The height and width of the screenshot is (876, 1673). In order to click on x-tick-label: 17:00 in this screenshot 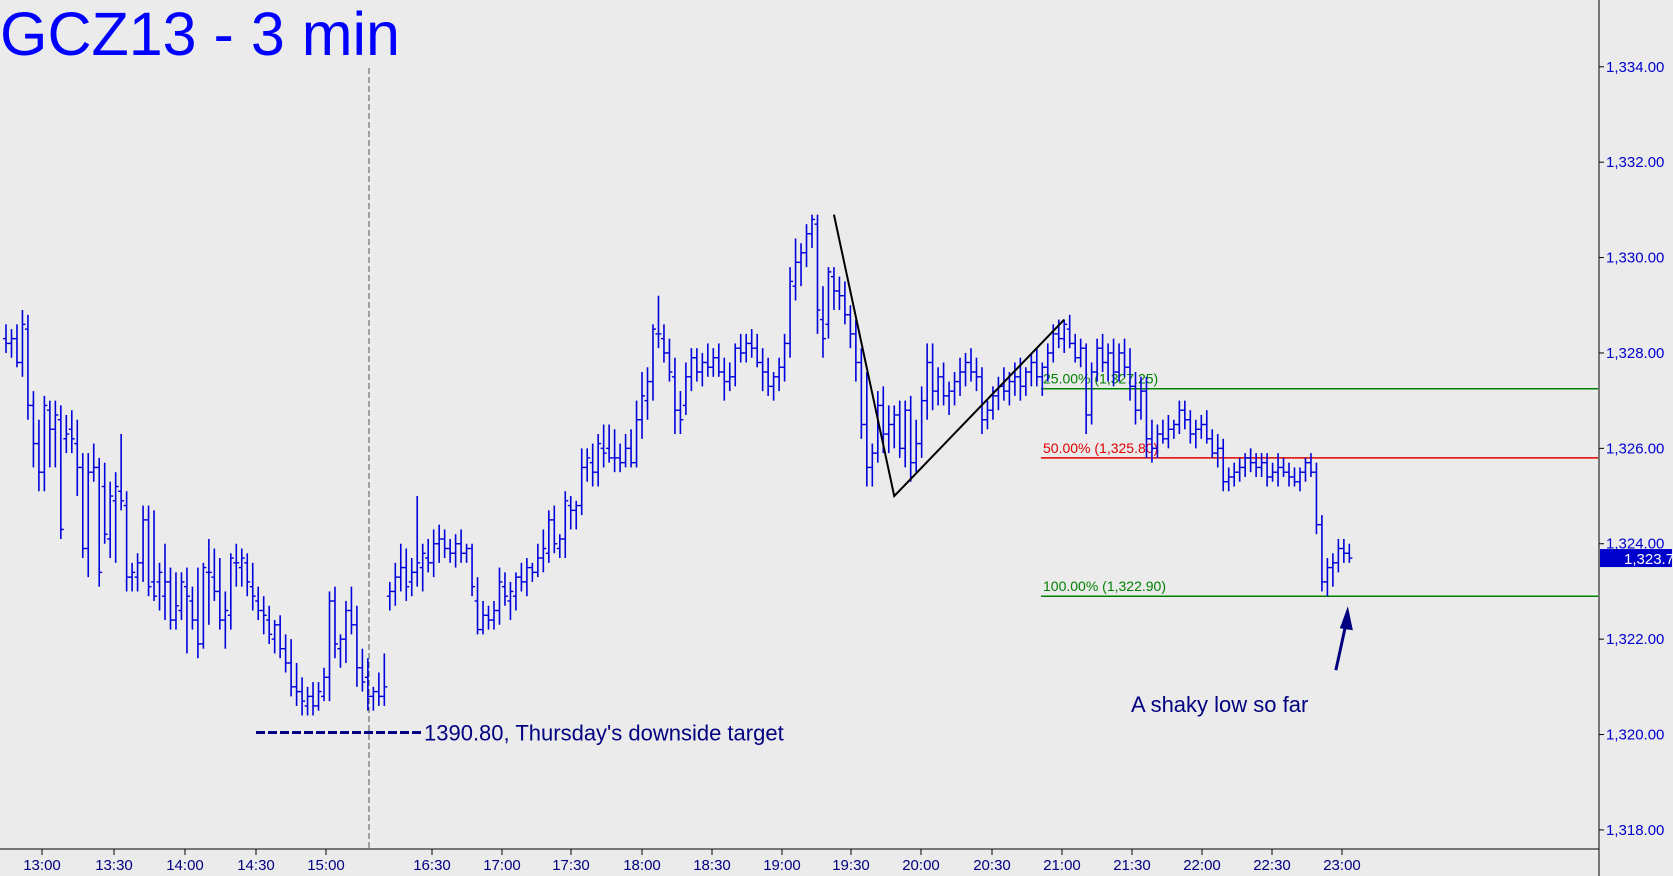, I will do `click(502, 865)`.